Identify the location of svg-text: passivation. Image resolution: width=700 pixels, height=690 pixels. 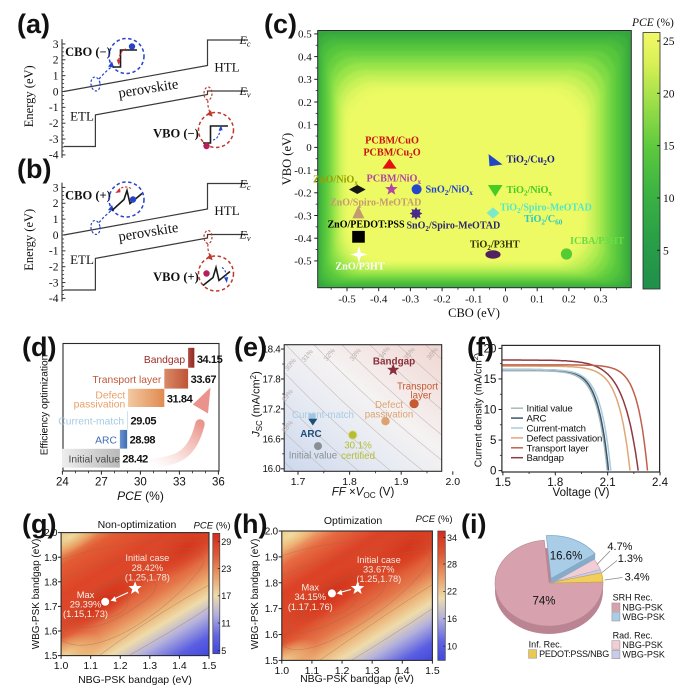
(389, 414).